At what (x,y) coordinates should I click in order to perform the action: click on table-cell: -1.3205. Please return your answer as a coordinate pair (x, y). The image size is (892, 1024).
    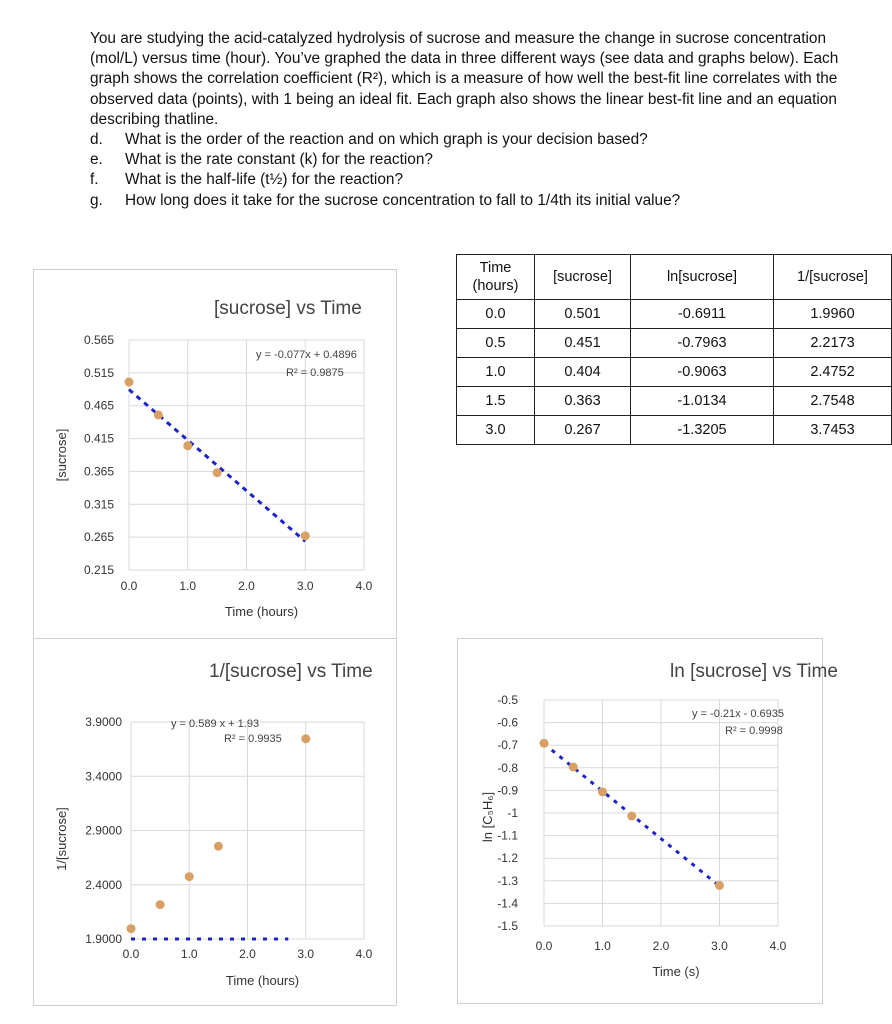
    Looking at the image, I should click on (702, 430).